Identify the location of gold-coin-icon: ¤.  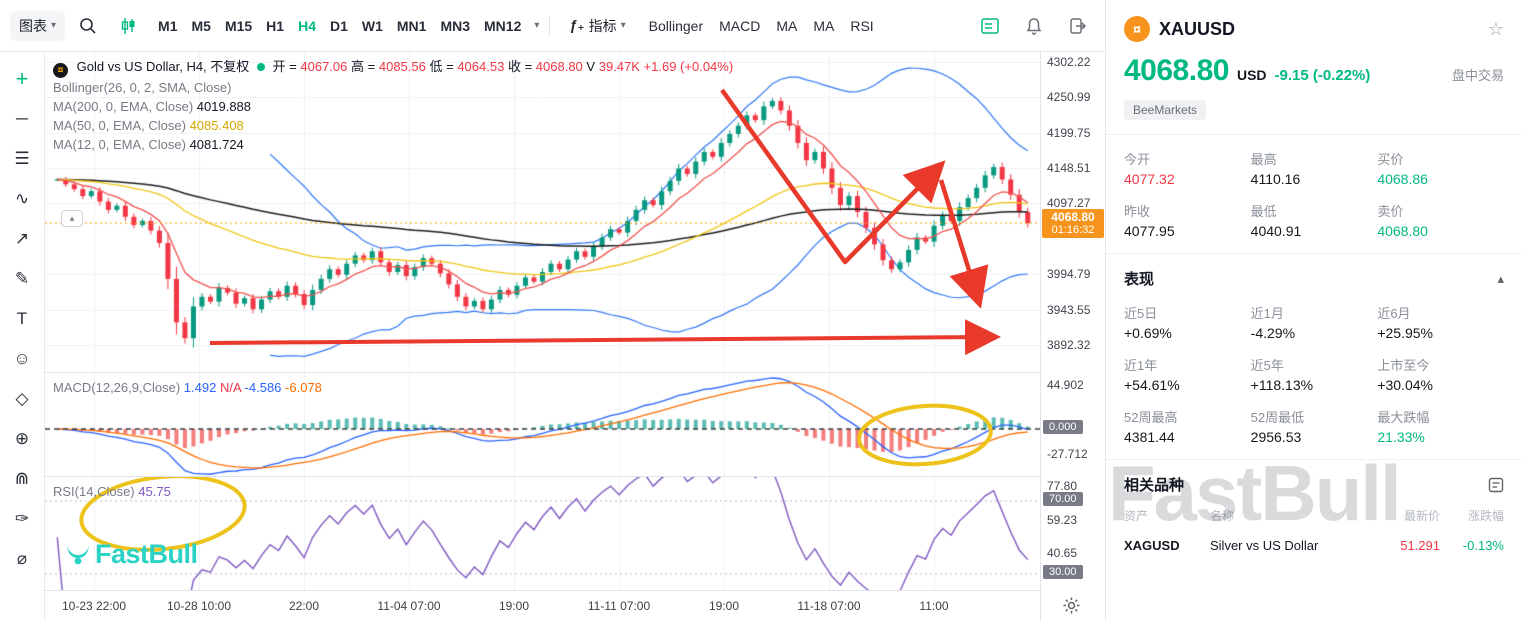
(60, 70).